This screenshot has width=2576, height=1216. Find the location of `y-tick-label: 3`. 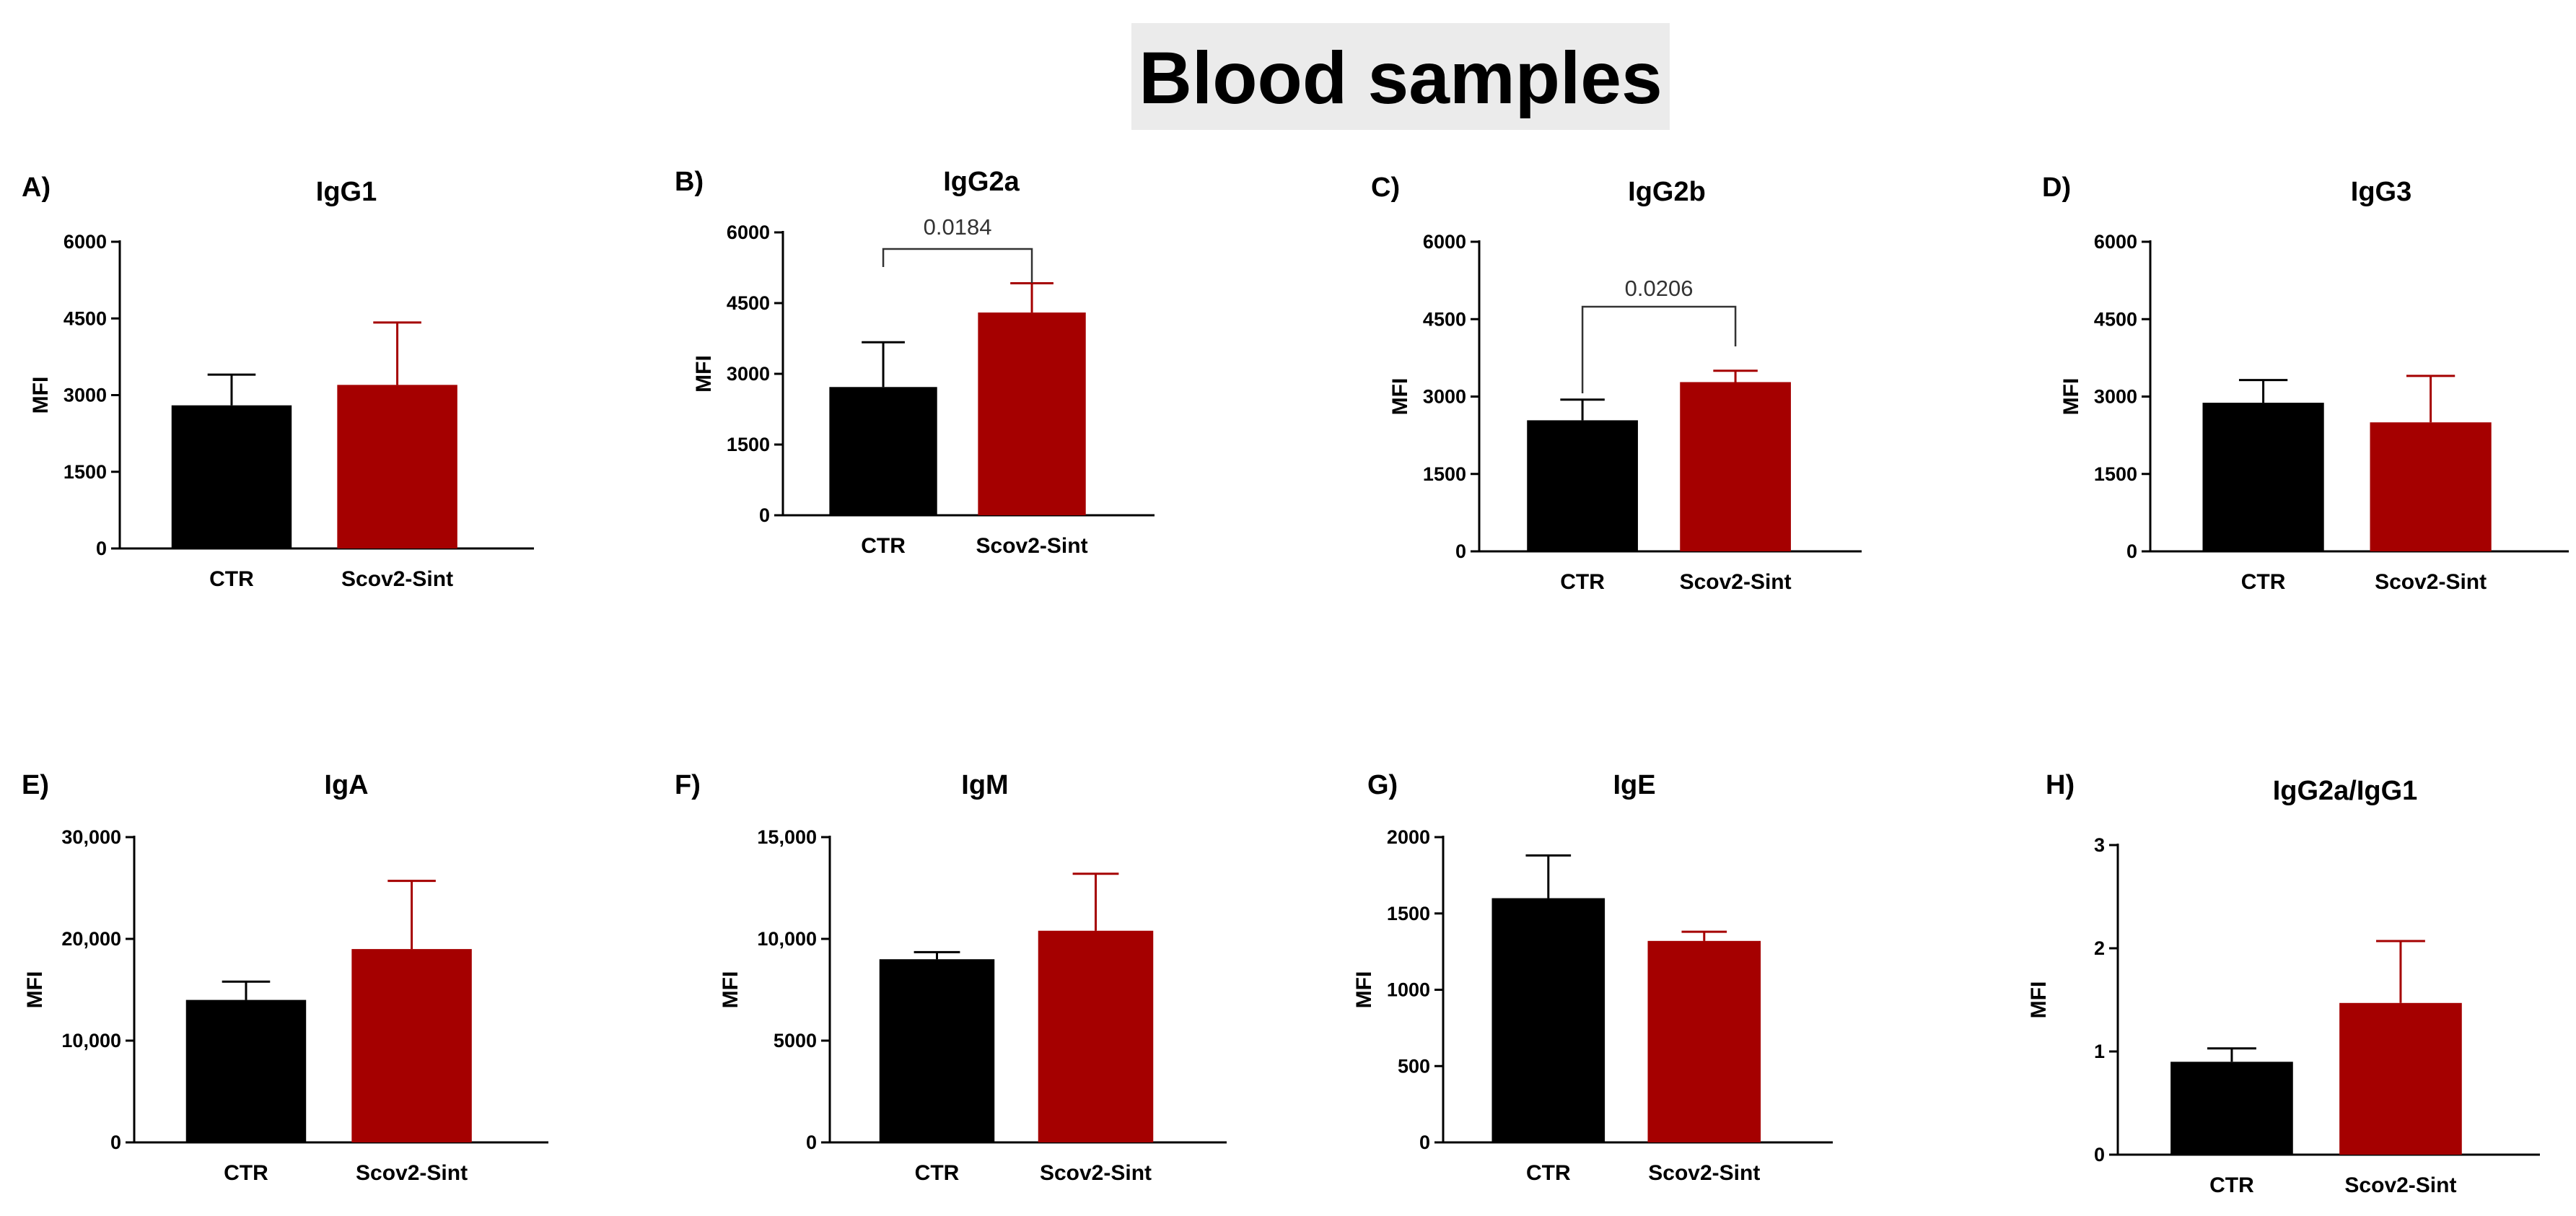

y-tick-label: 3 is located at coordinates (2099, 845).